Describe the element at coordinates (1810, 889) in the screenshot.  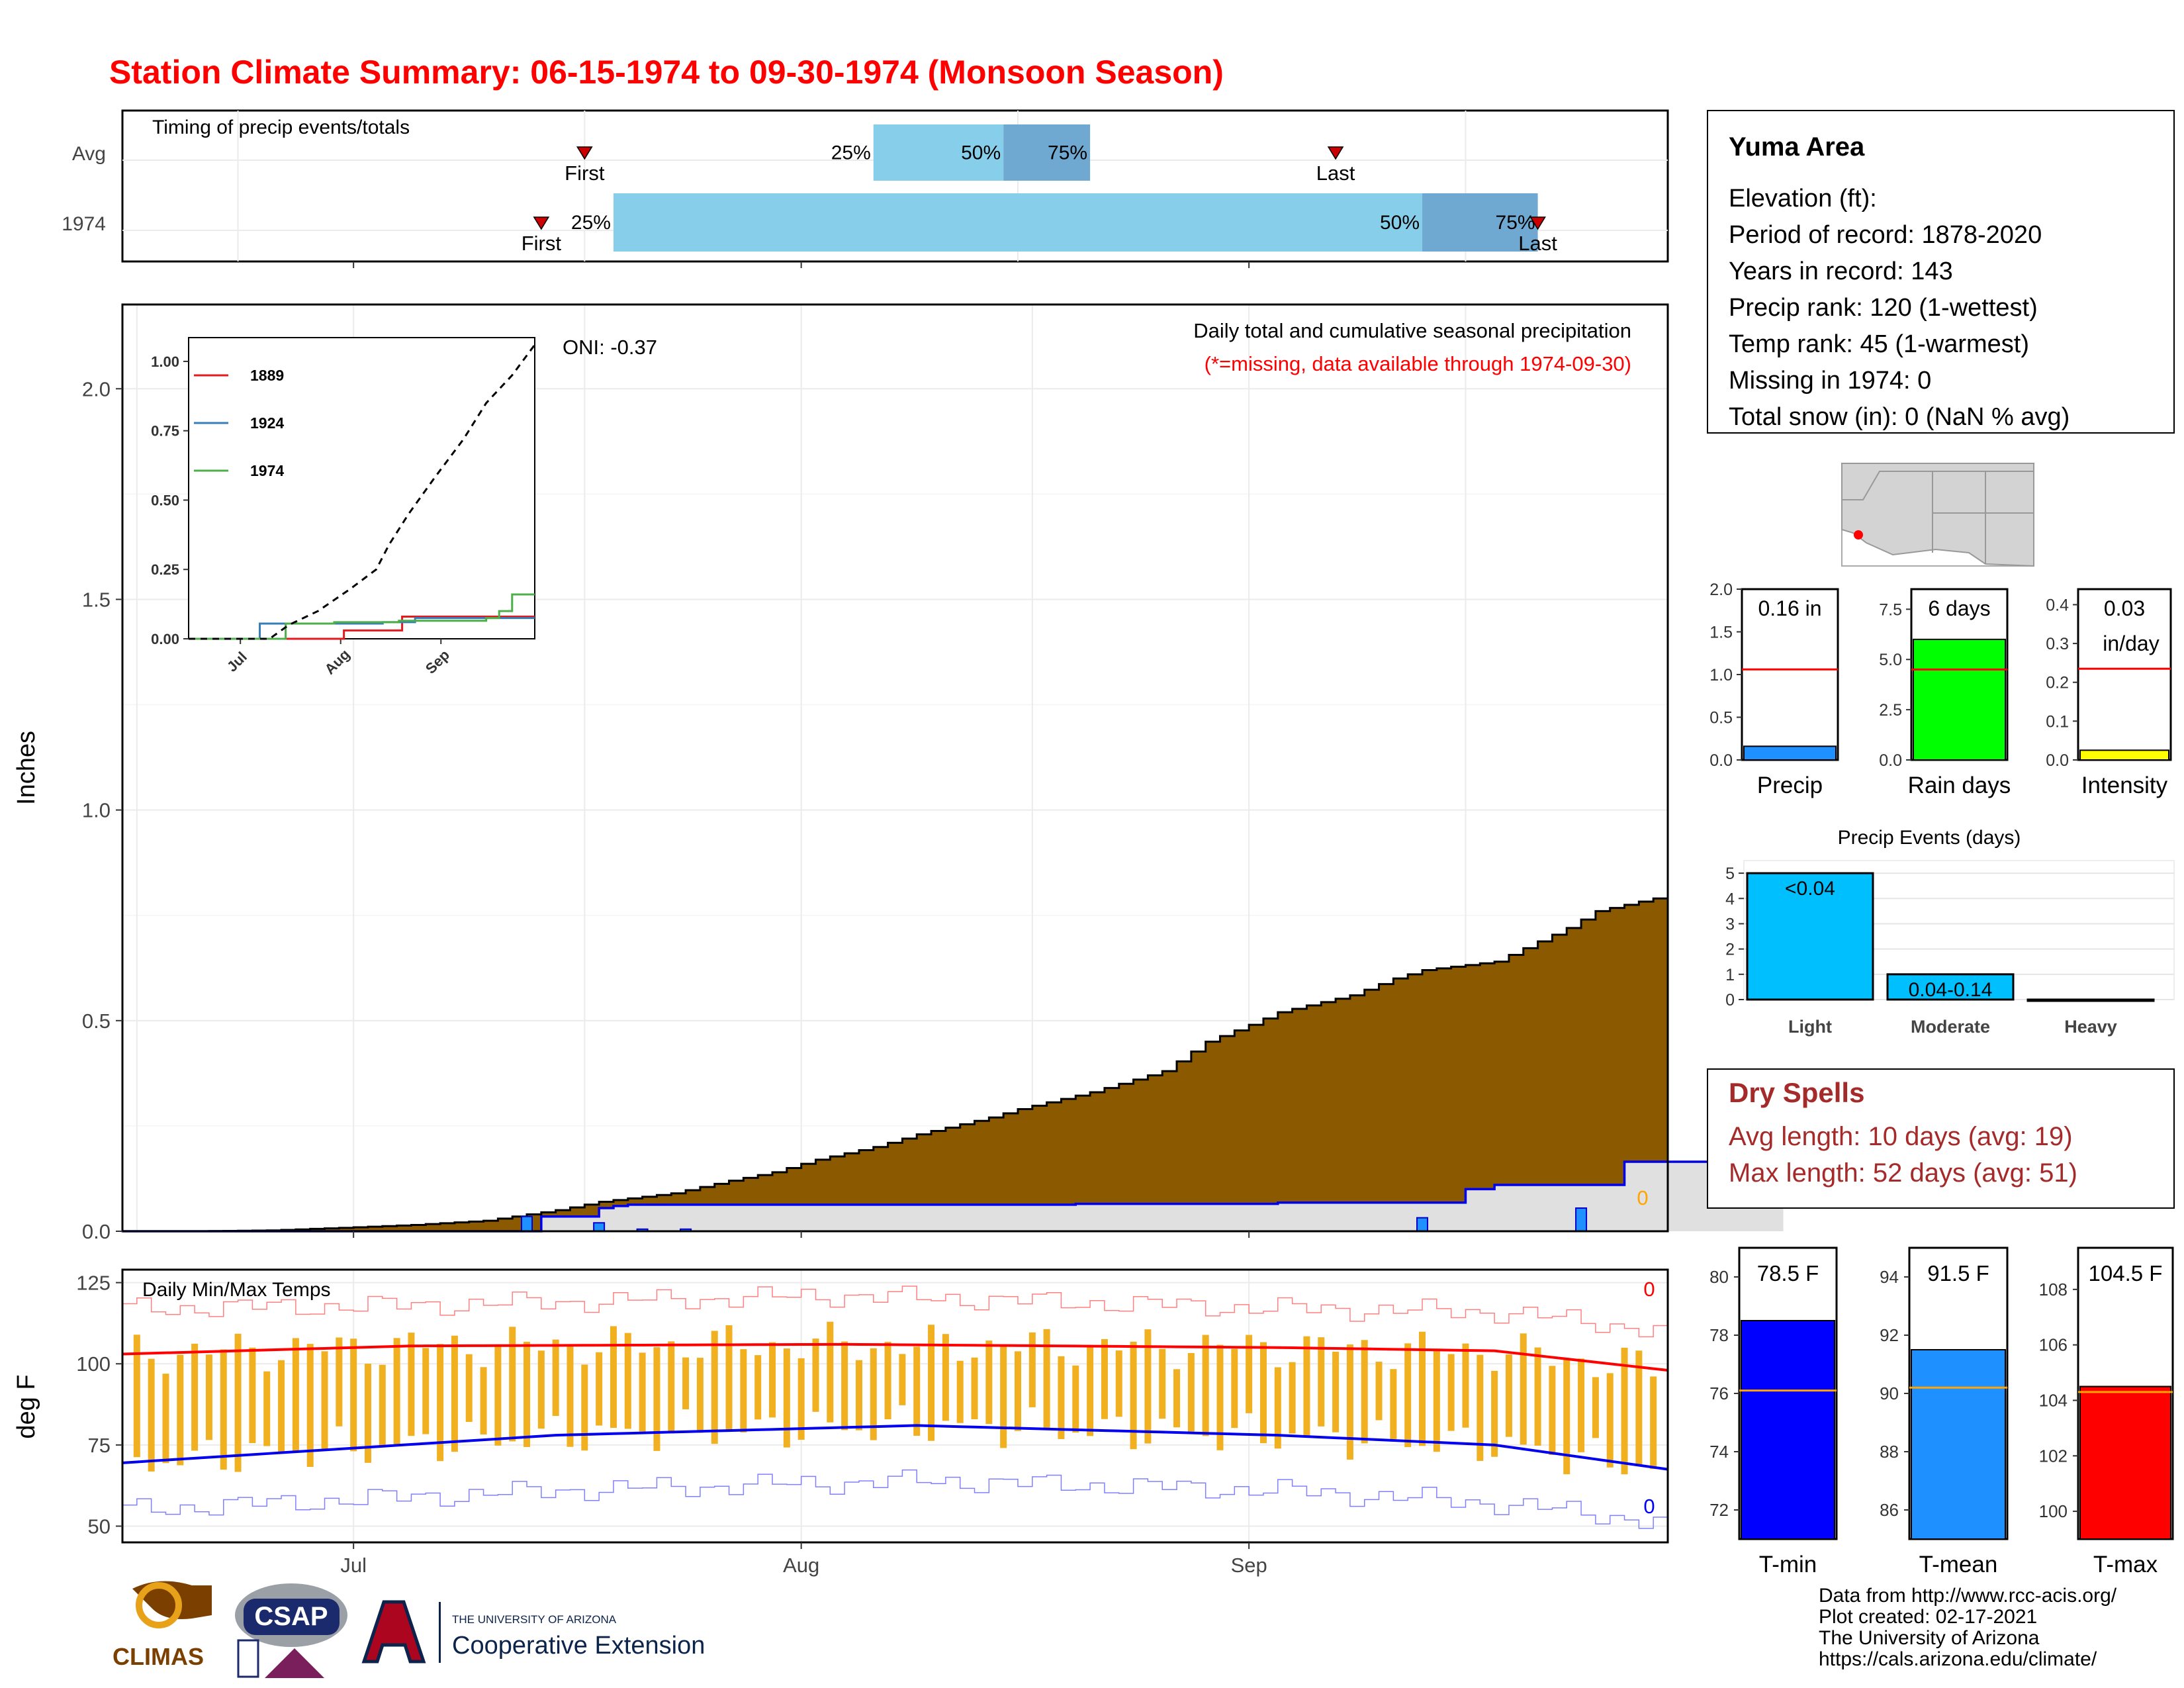
I see `events-bar-label: <0.04` at that location.